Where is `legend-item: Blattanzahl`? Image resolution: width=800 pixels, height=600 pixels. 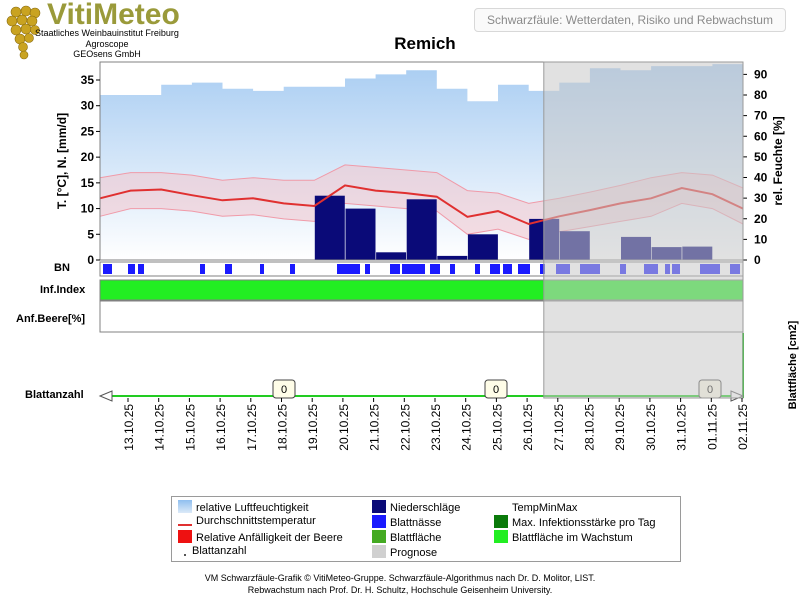 legend-item: Blattanzahl is located at coordinates (212, 551).